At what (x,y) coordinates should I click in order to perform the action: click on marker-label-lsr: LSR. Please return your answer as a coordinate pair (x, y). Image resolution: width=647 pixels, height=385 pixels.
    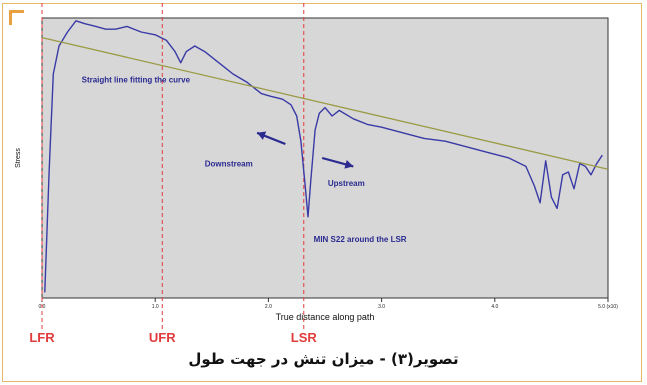
    Looking at the image, I should click on (304, 337).